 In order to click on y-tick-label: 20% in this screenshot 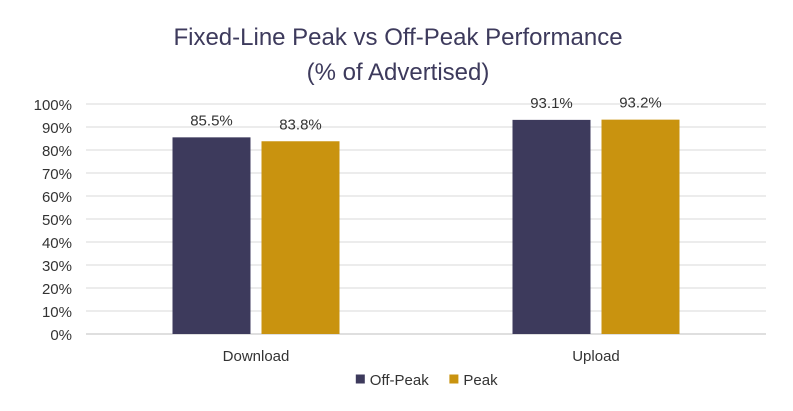, I will do `click(57, 289)`.